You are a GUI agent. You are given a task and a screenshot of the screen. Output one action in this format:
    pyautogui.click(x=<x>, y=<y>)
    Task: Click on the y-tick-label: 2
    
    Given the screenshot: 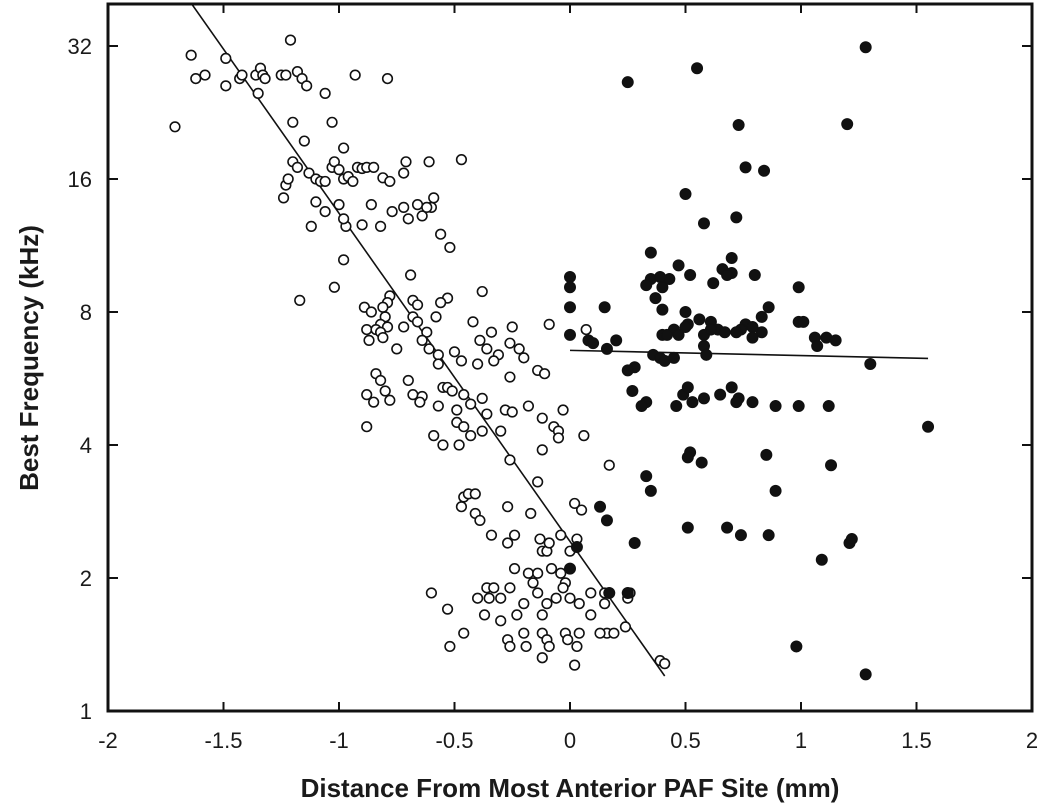 What is the action you would take?
    pyautogui.click(x=86, y=578)
    